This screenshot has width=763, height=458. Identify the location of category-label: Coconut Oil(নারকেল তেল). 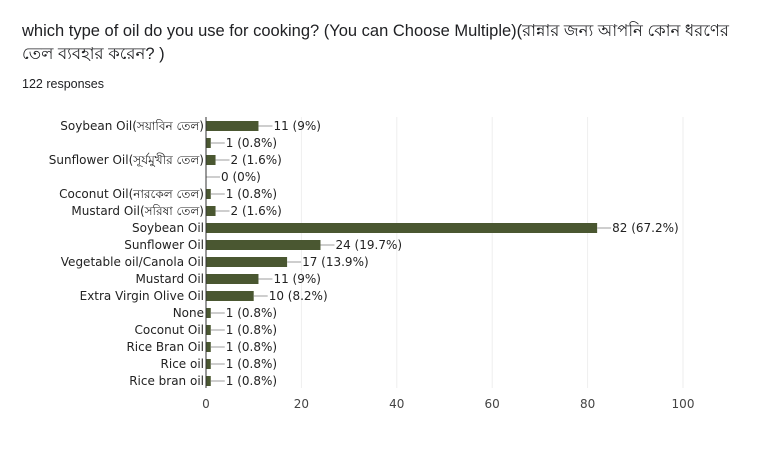
(131, 194).